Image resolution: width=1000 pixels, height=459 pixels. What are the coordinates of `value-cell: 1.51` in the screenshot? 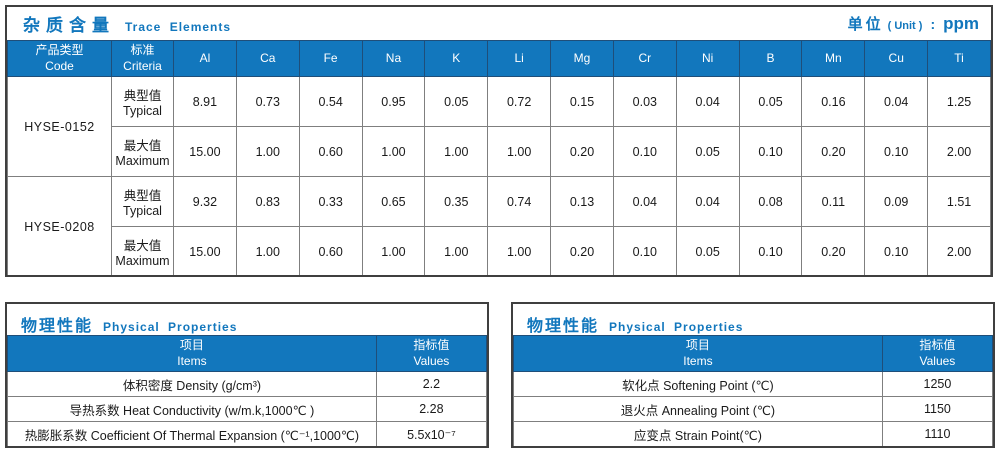 It's located at (959, 202).